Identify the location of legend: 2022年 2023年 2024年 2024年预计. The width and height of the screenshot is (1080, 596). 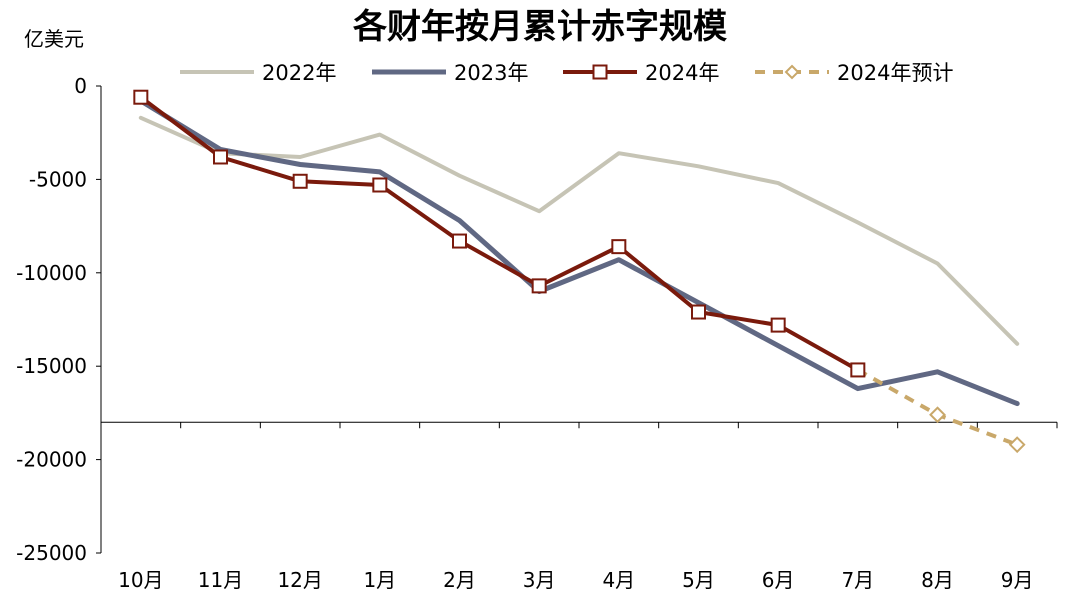
(566, 73).